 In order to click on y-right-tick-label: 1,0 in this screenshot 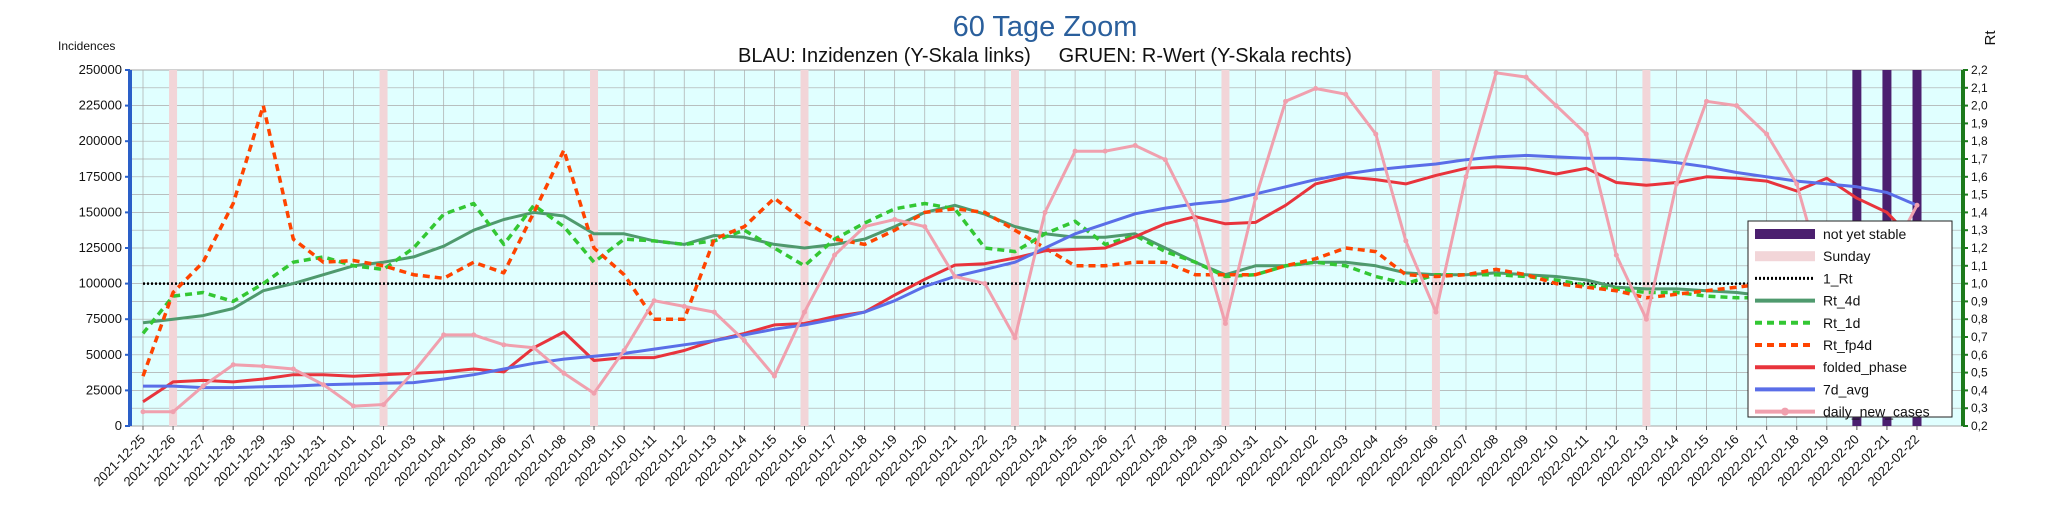, I will do `click(1979, 284)`.